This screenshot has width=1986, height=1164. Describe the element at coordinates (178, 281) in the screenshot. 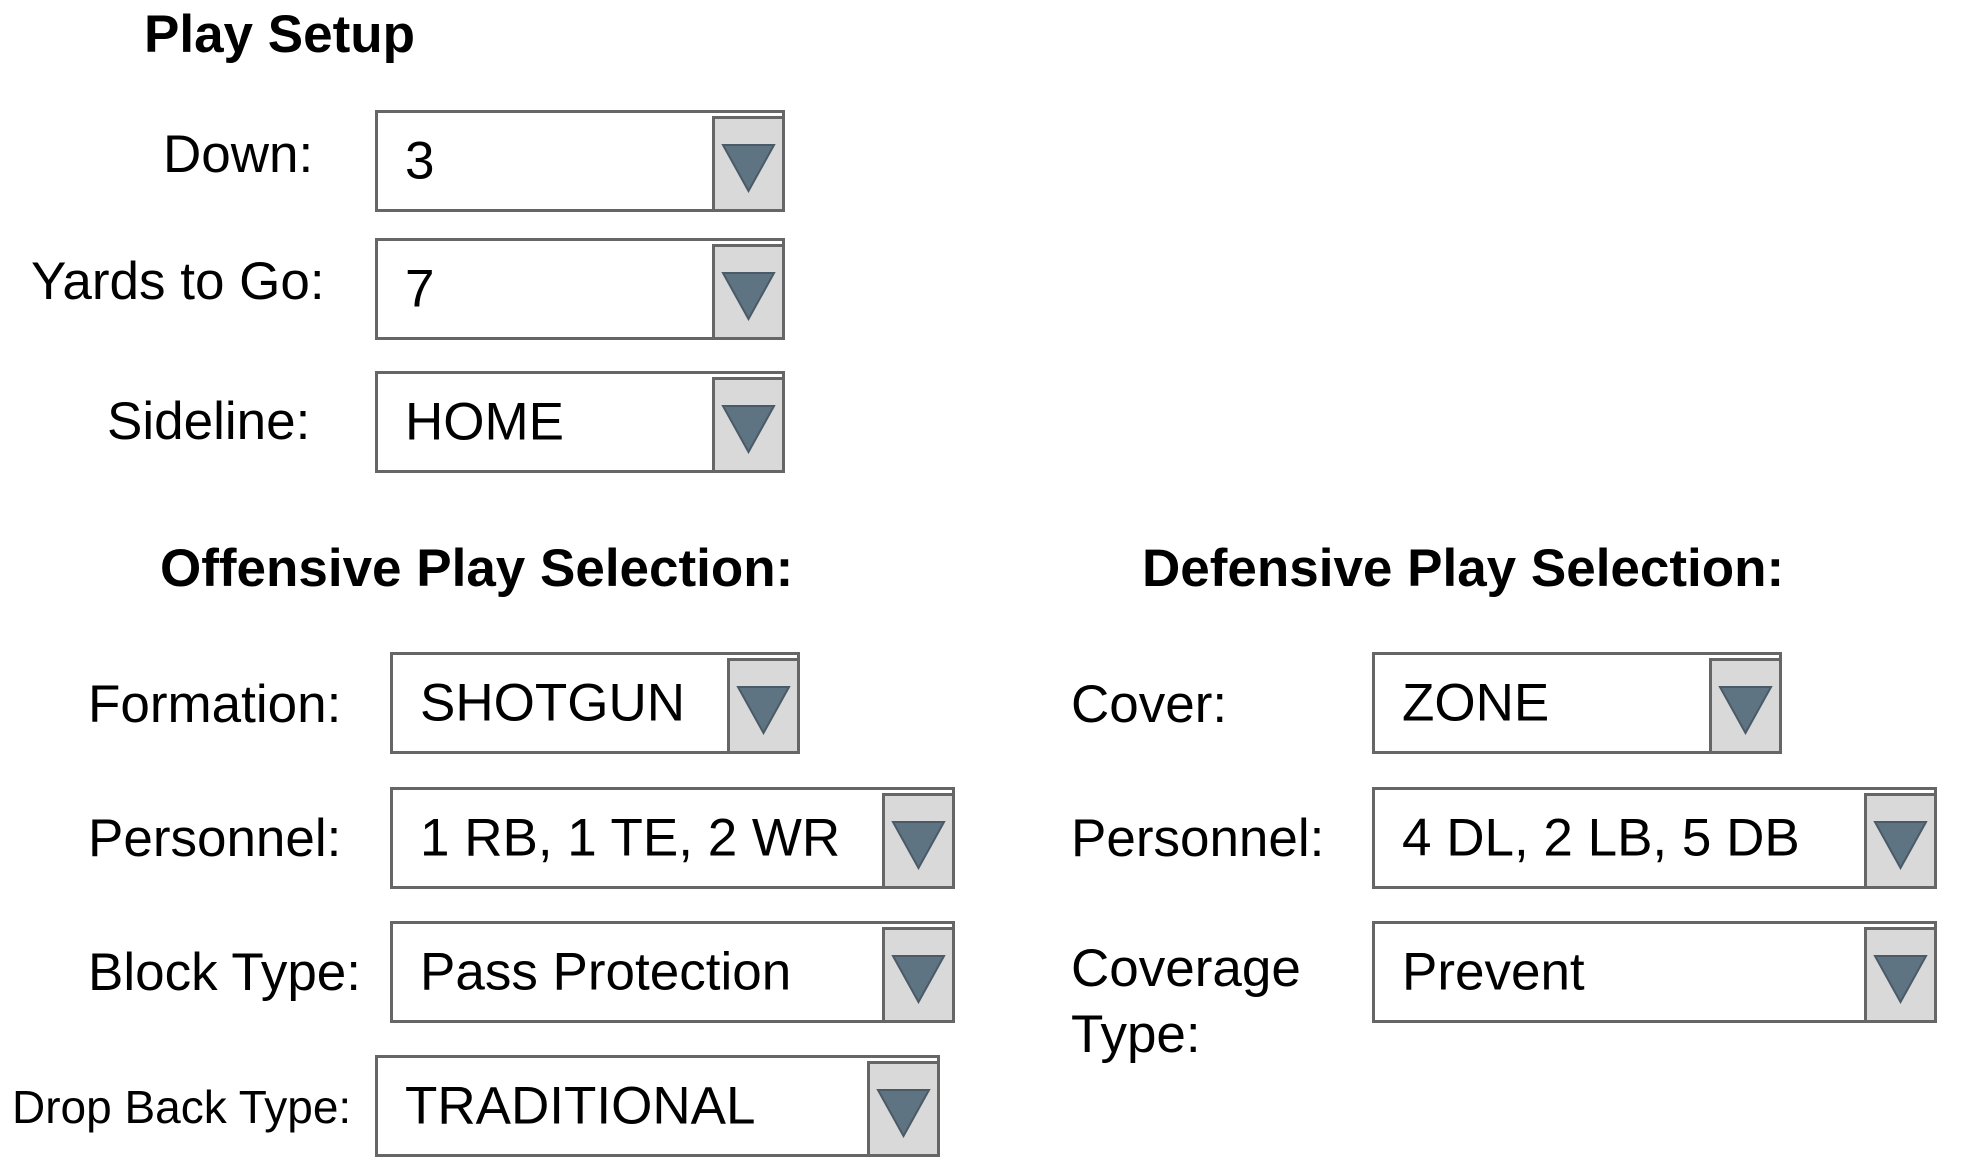

I see `yards-to-go-label: Yards to Go:` at that location.